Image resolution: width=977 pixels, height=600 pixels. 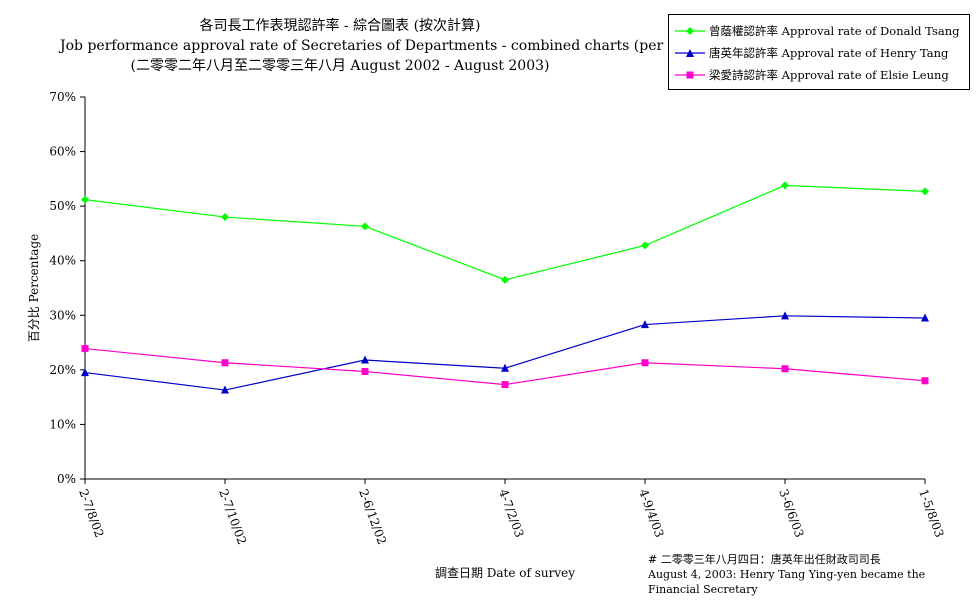 I want to click on series-diamond, so click(x=505, y=232).